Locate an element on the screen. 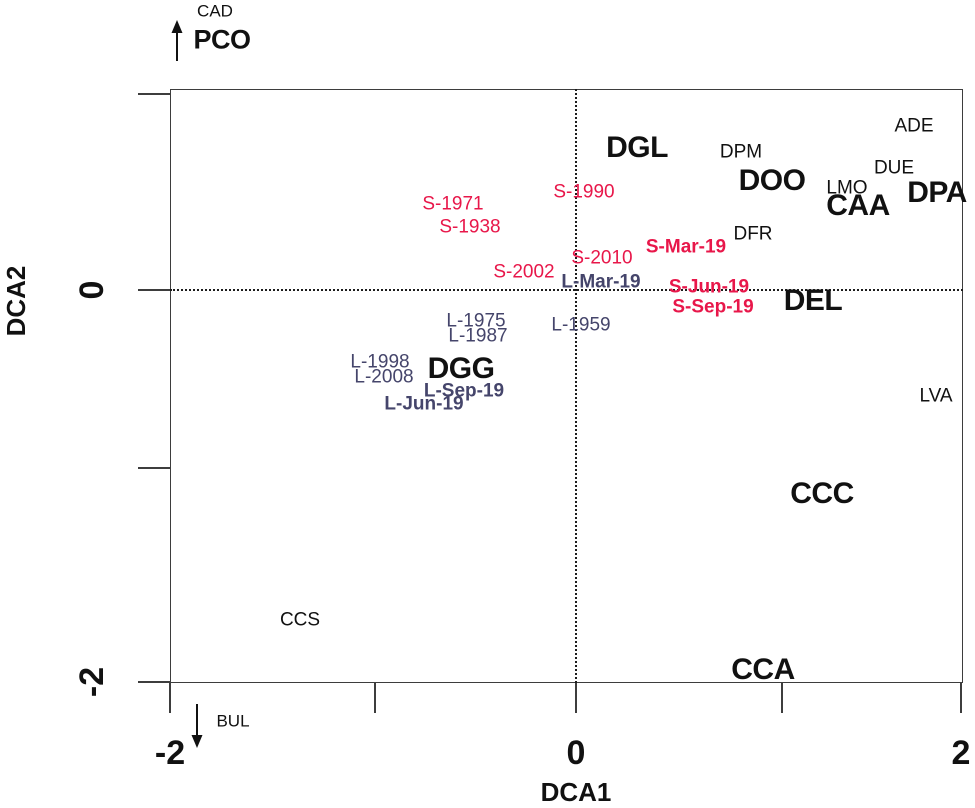  point-ccc: CCC is located at coordinates (822, 493).